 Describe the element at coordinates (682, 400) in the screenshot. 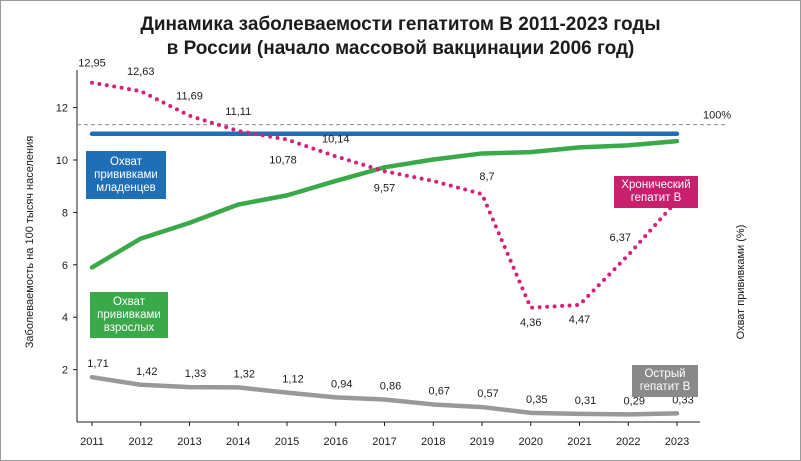

I see `acute-data-label: 0,33` at that location.